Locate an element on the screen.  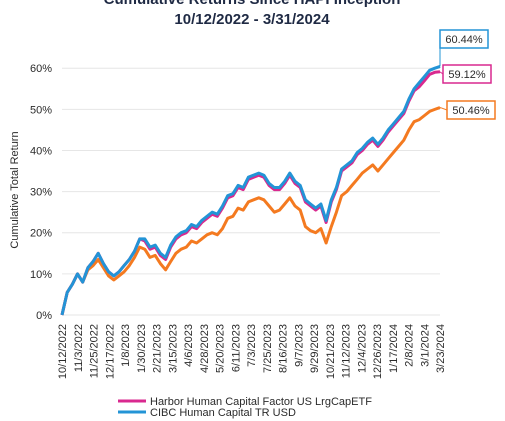
x-tick-label: 1/8/2023 is located at coordinates (126, 345).